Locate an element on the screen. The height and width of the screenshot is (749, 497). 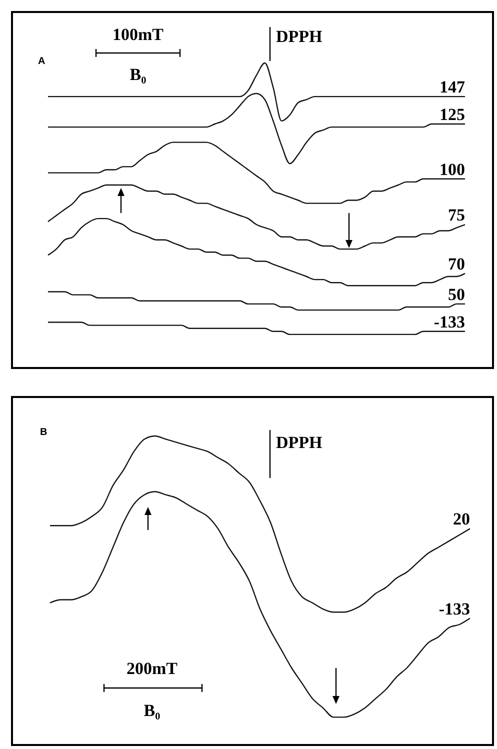
annotation: B is located at coordinates (44, 432).